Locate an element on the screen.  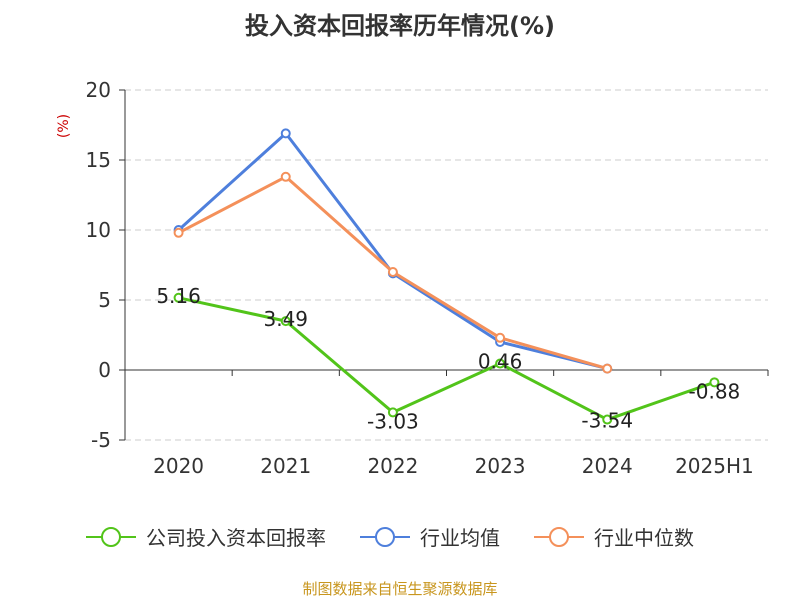
x-tick-label: 2021 is located at coordinates (285, 466).